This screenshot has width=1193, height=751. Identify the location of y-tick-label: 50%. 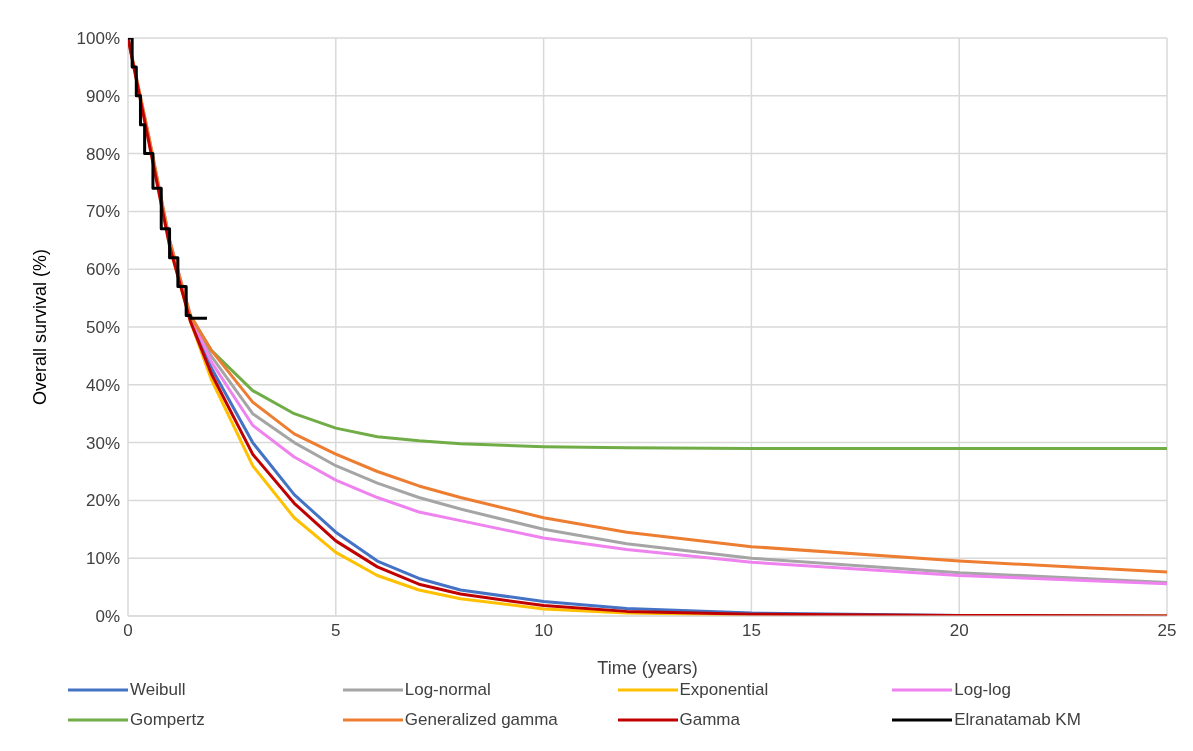
(102, 328).